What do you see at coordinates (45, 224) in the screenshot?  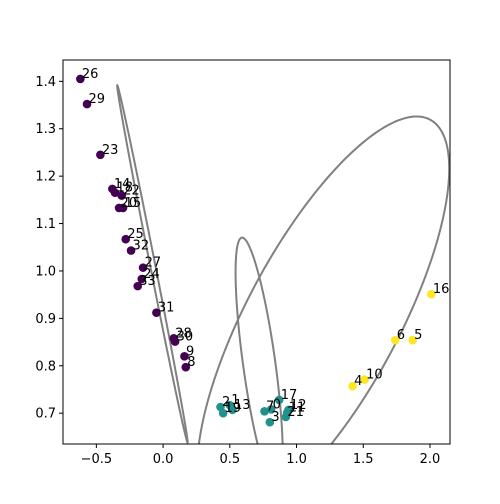 I see `y-tick-label: 1.1` at bounding box center [45, 224].